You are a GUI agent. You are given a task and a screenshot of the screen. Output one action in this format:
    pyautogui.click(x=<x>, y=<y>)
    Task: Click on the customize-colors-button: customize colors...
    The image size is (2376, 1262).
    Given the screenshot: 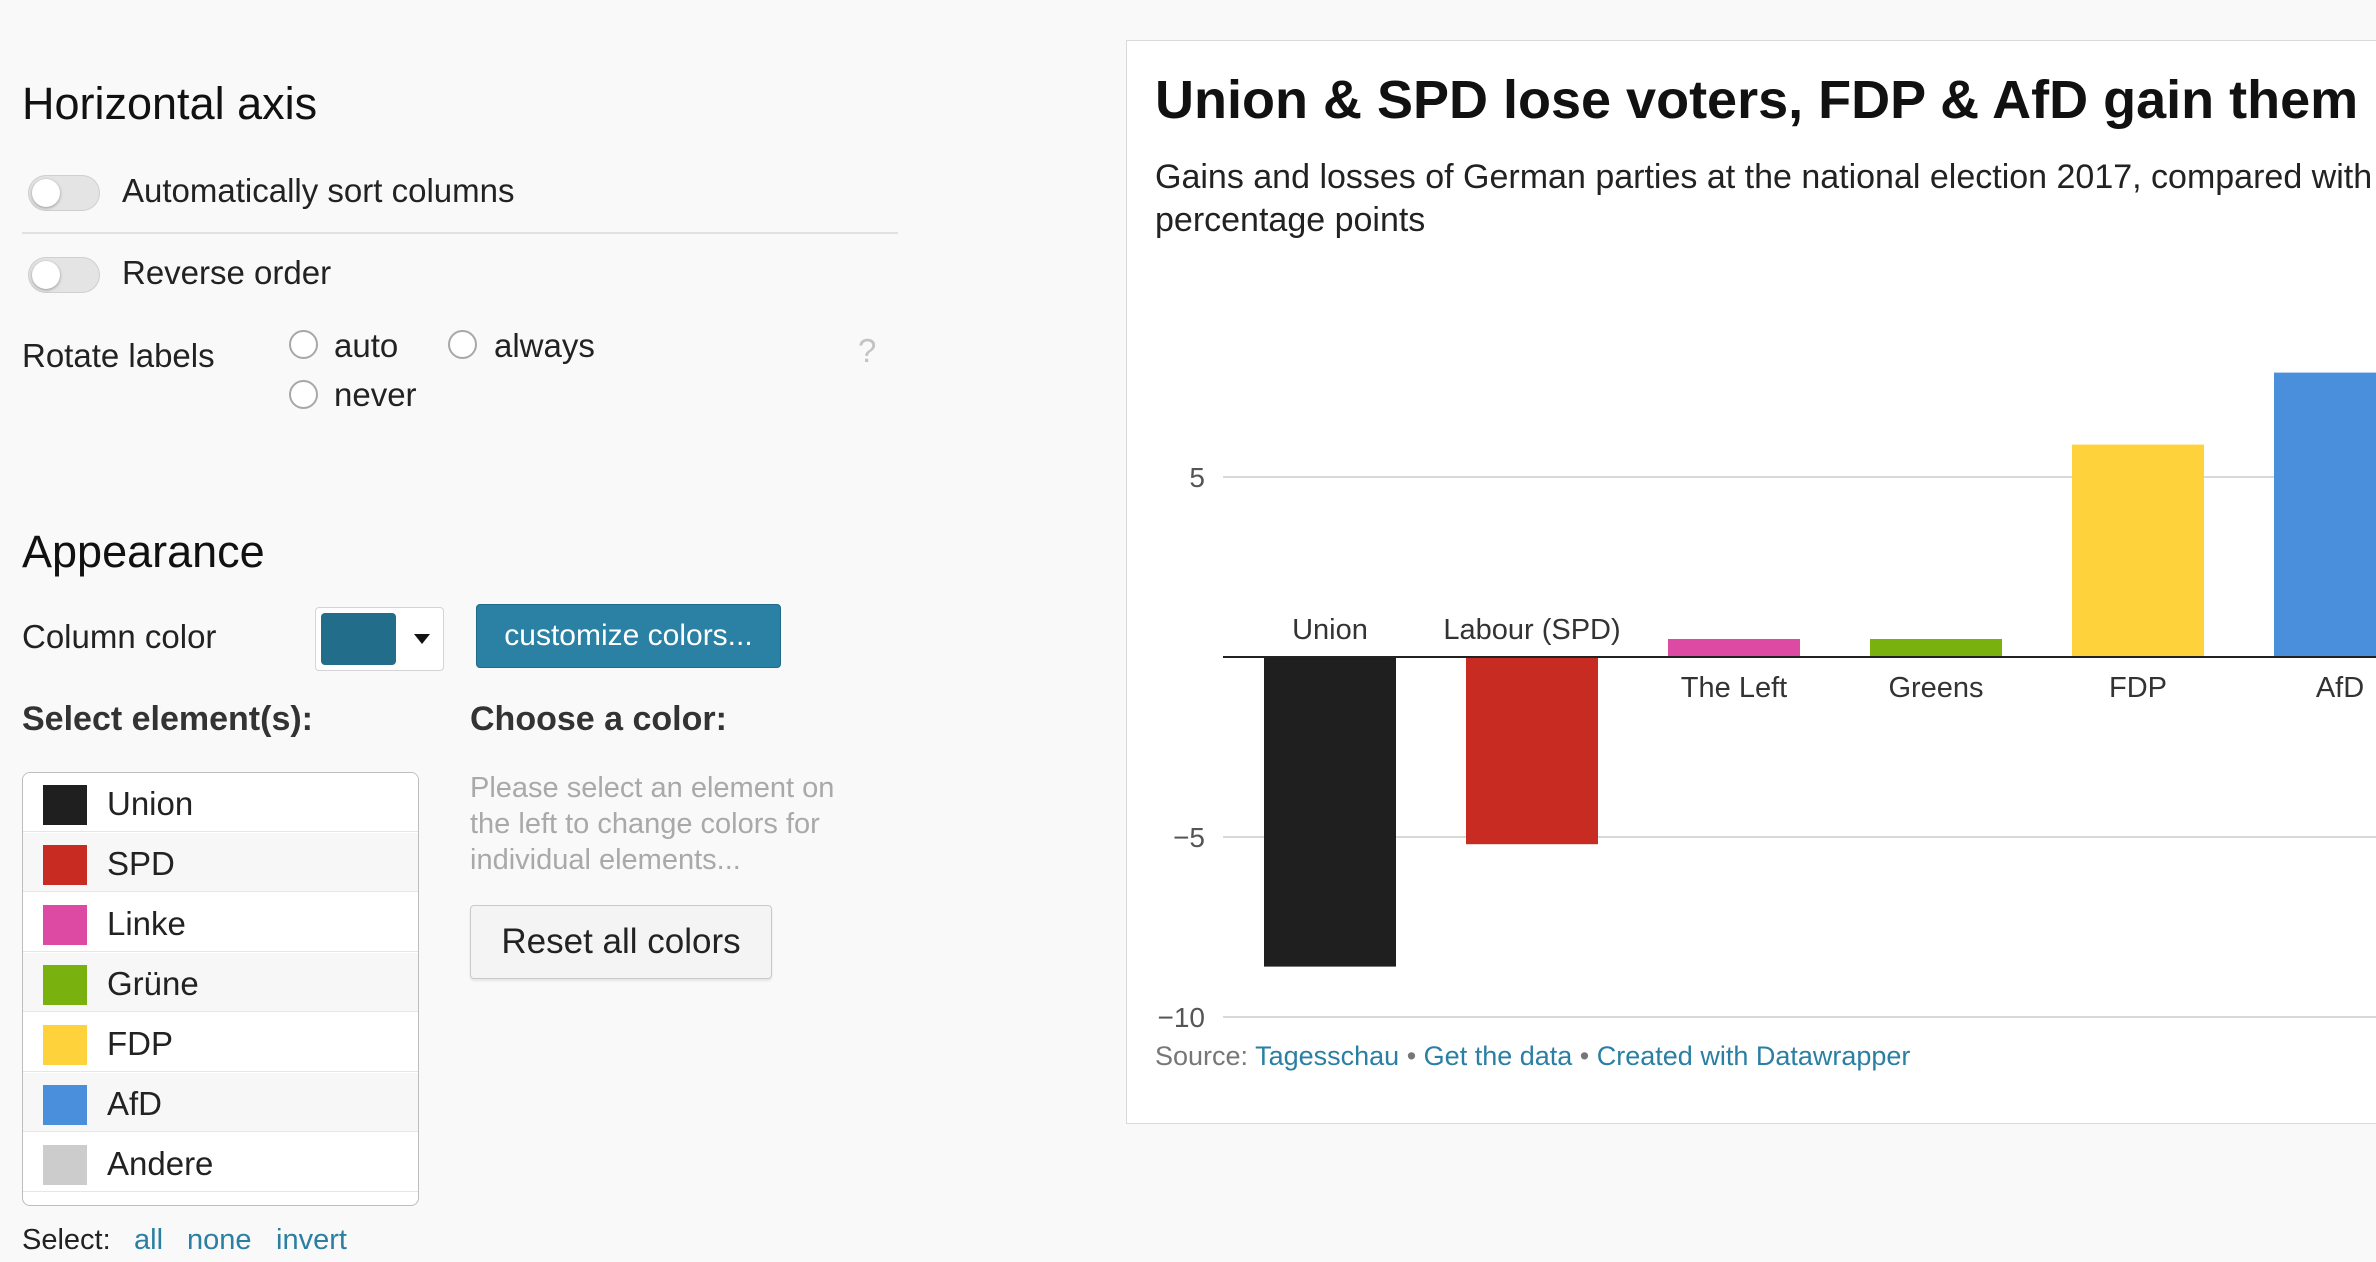 What is the action you would take?
    pyautogui.click(x=628, y=636)
    